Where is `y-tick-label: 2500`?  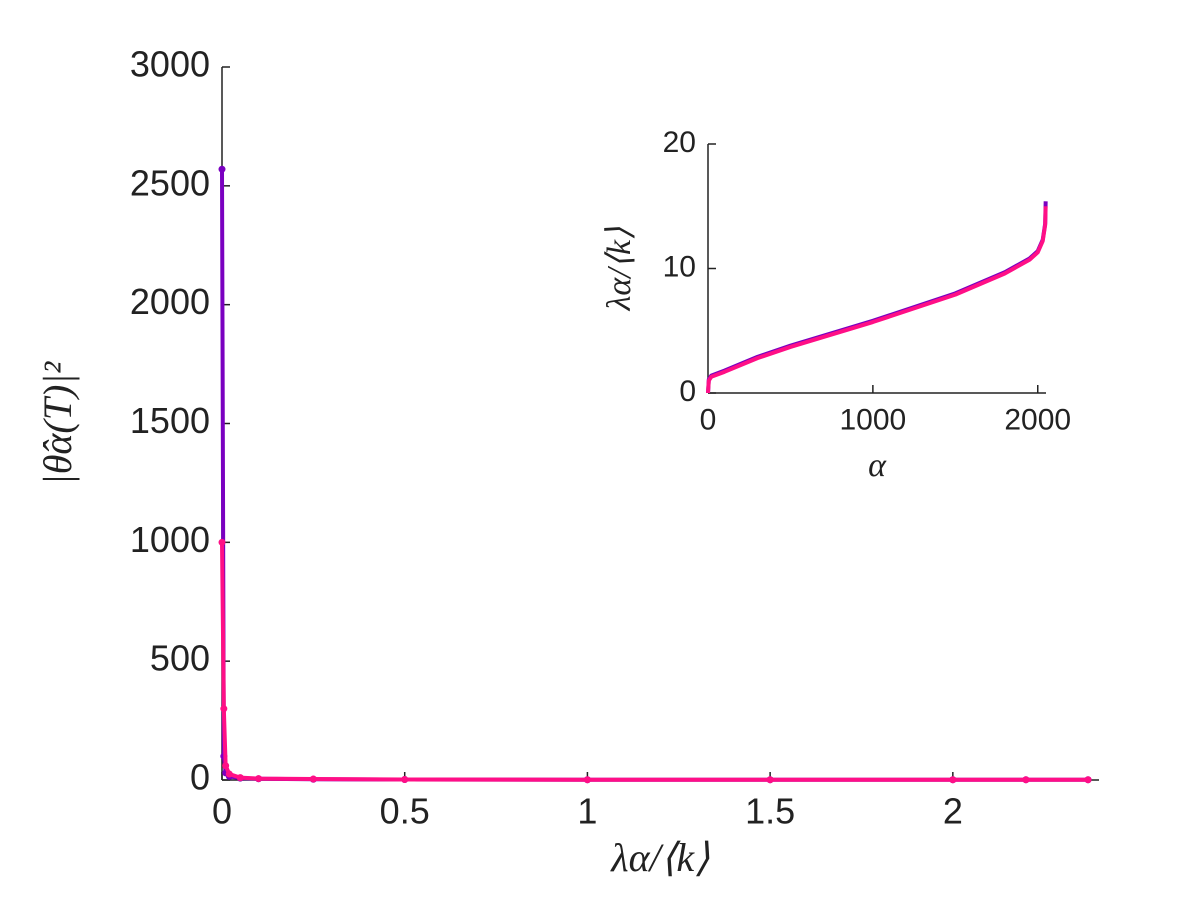 y-tick-label: 2500 is located at coordinates (170, 182).